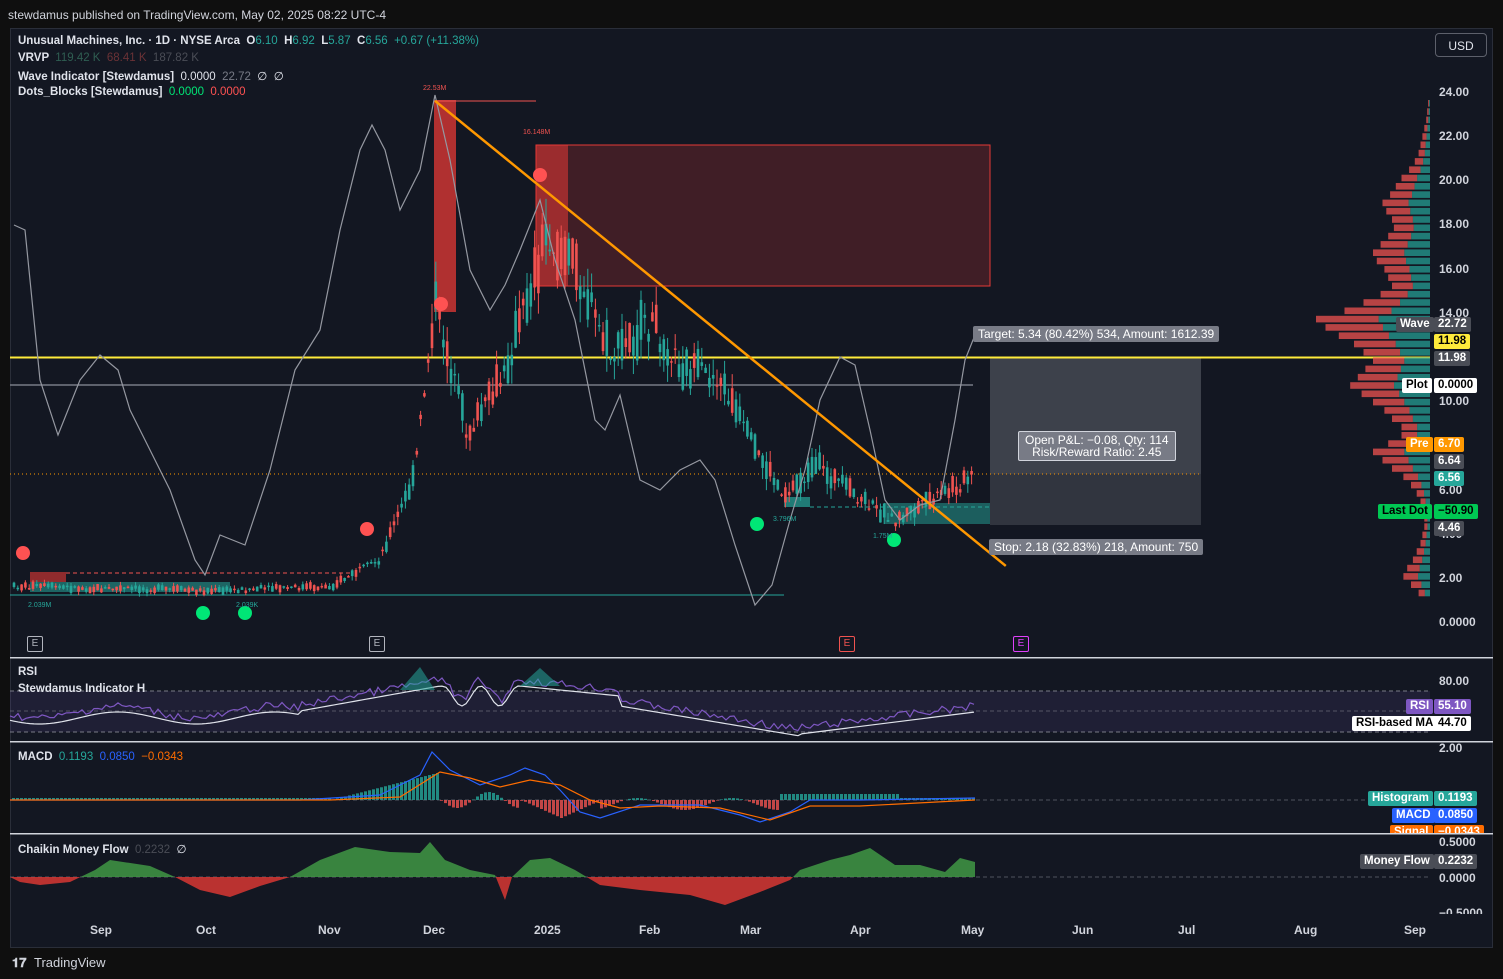  What do you see at coordinates (1096, 547) in the screenshot?
I see `stop-label: Stop: 2.18 (32.83%) 218, Amount: 750` at bounding box center [1096, 547].